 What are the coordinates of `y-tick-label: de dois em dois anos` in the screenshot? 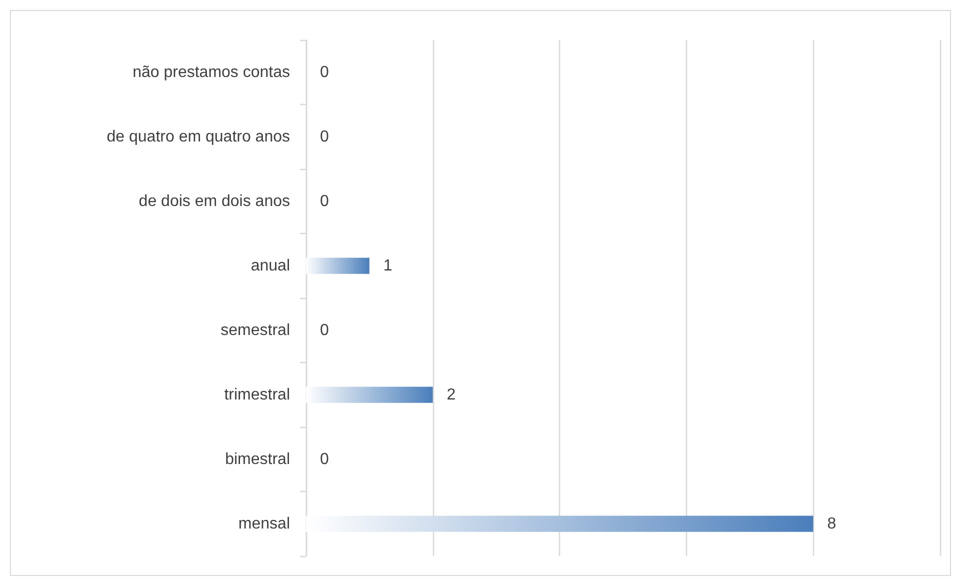 It's located at (214, 201).